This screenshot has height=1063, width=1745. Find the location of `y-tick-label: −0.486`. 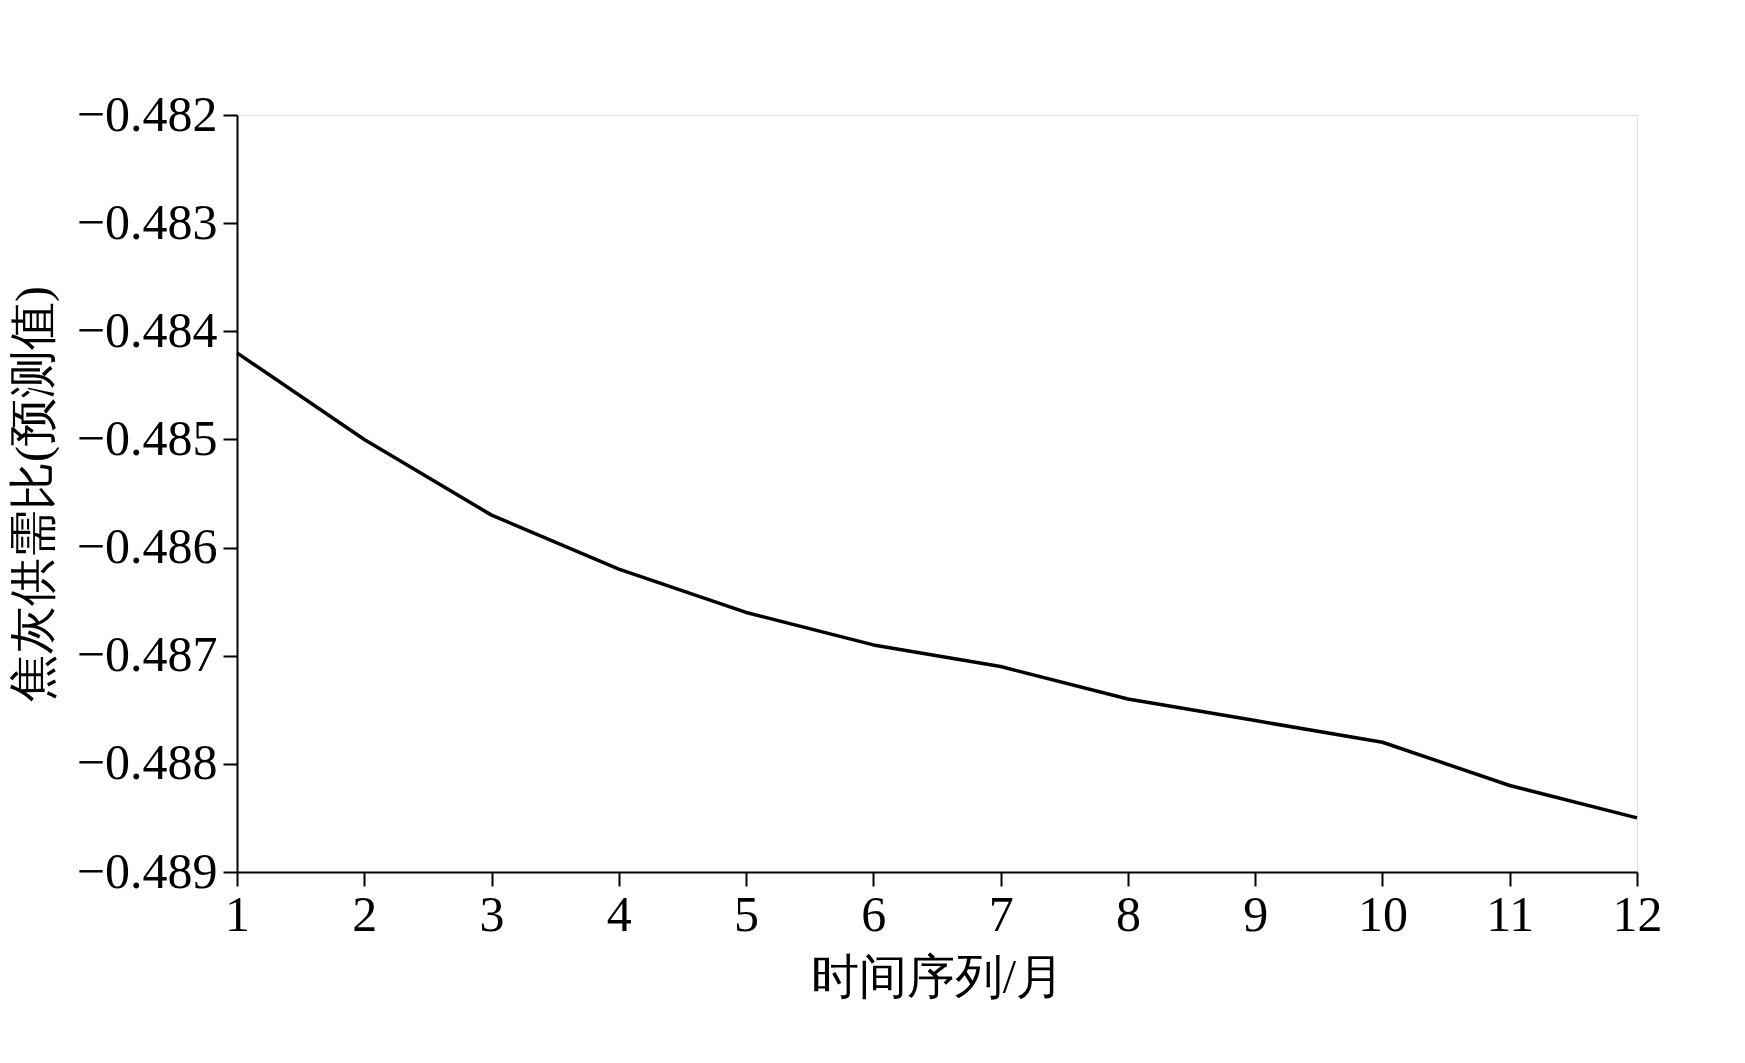

y-tick-label: −0.486 is located at coordinates (147, 546).